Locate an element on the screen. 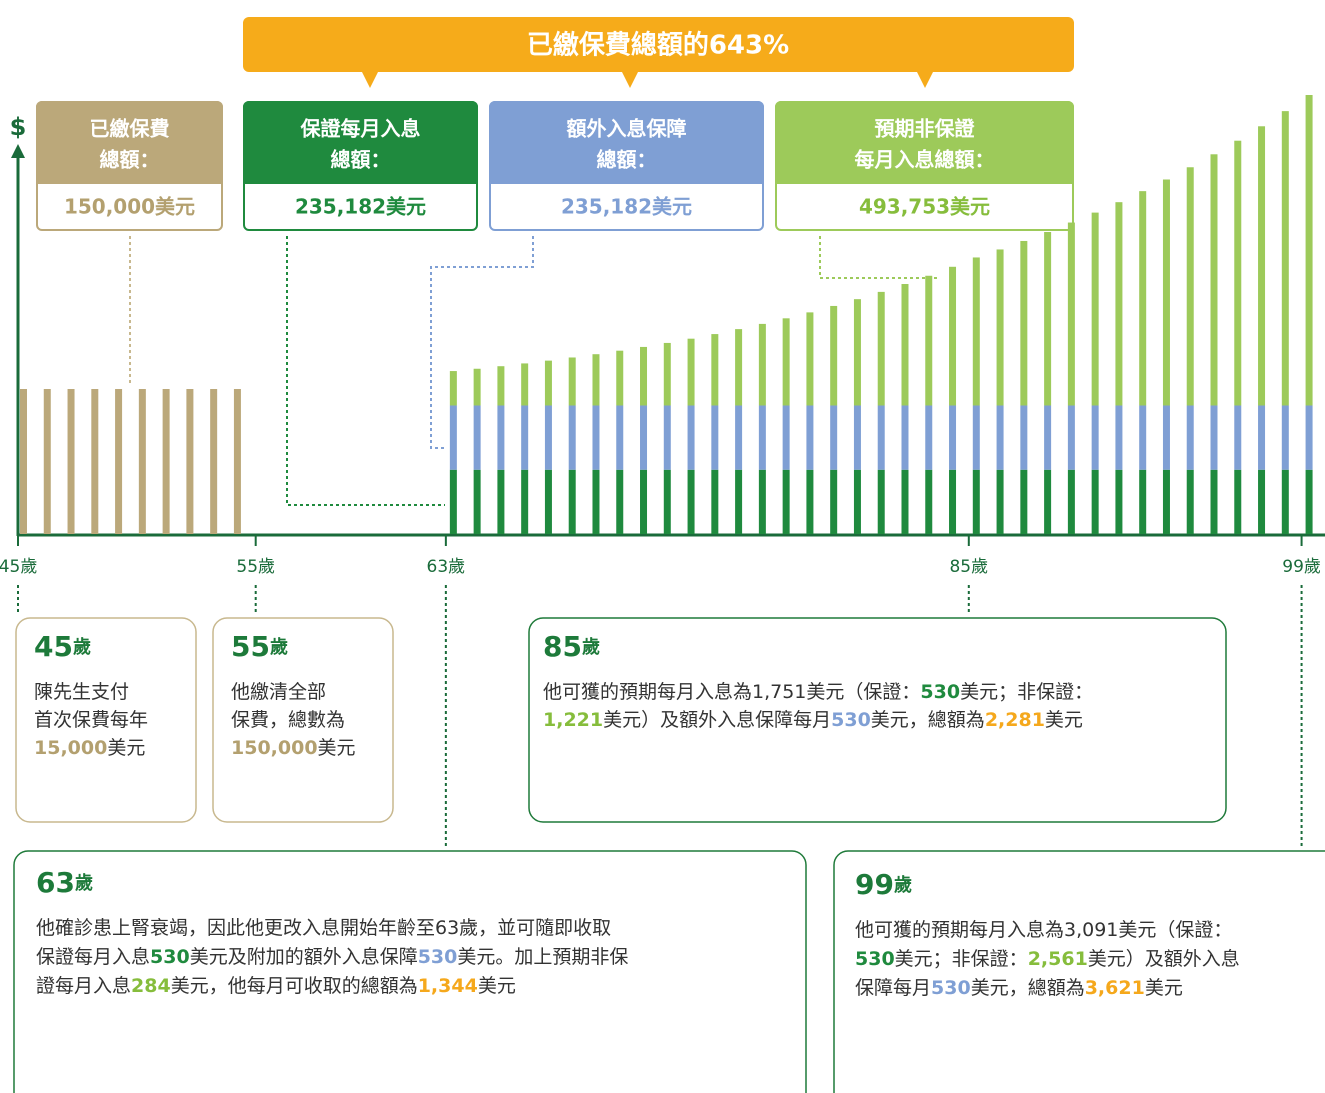  callout-line: 保證每月入息530美元及附加的額外入息保障530美元。加上預期非保 is located at coordinates (332, 957).